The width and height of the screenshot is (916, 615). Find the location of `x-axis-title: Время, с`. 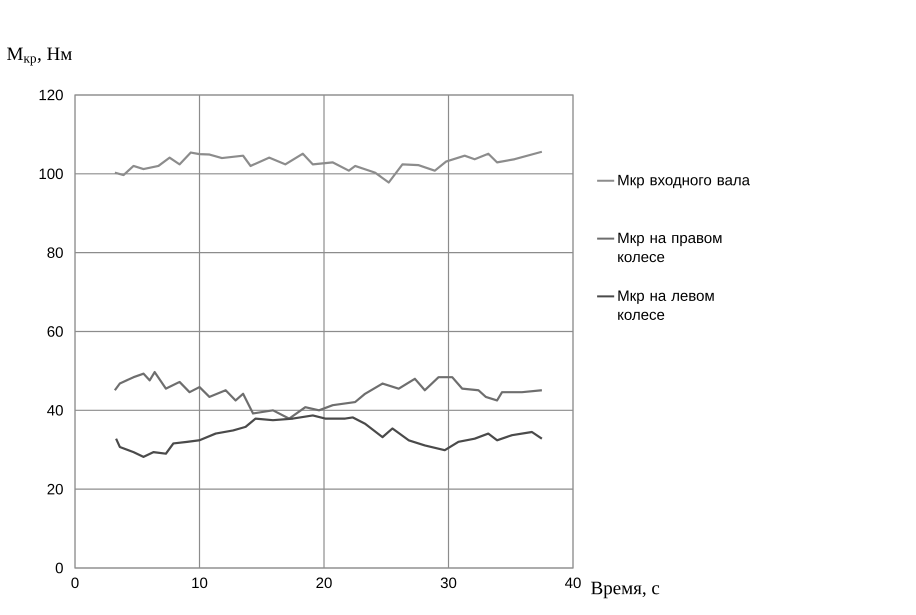

x-axis-title: Время, с is located at coordinates (625, 590).